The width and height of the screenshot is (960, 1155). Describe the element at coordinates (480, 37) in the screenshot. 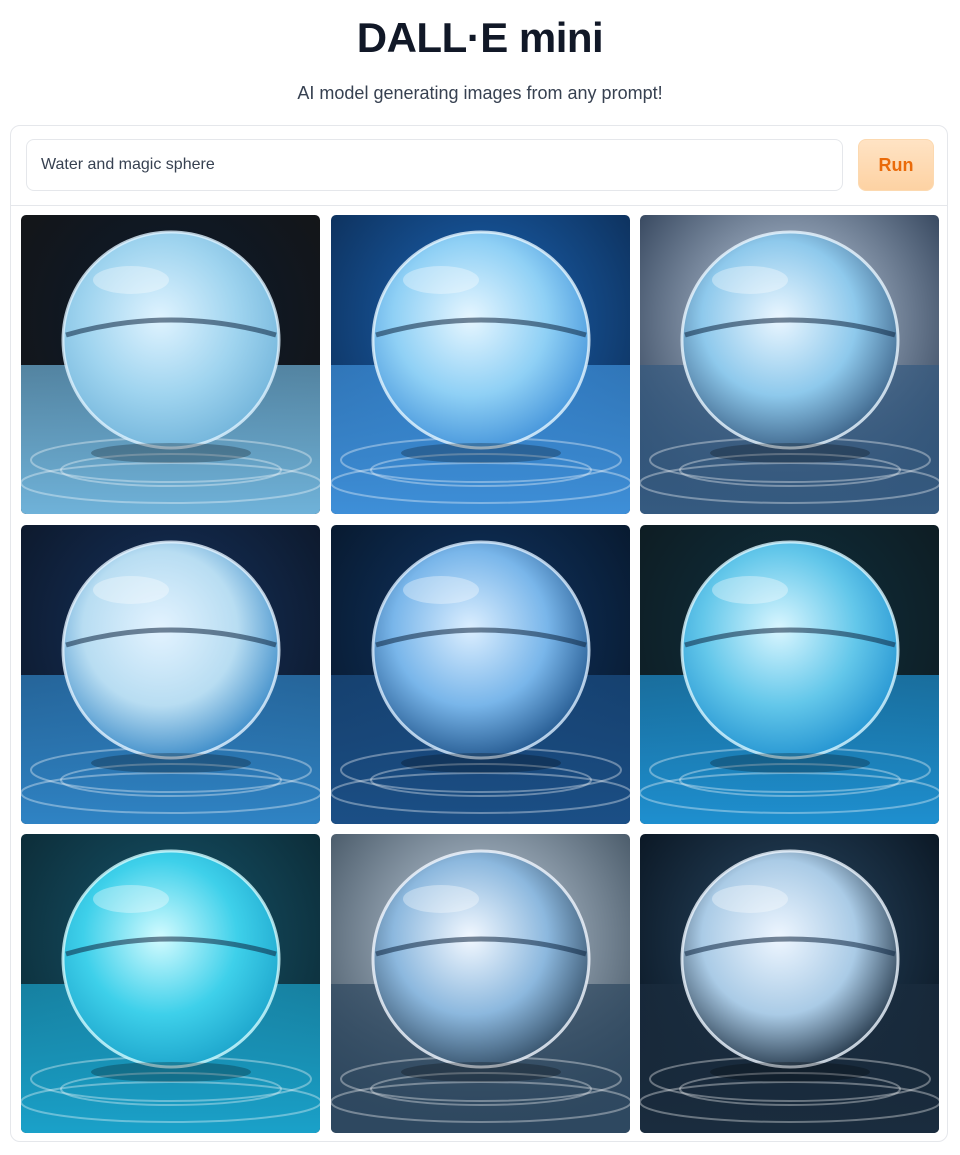

I see `page-title: DALL·E mini` at that location.